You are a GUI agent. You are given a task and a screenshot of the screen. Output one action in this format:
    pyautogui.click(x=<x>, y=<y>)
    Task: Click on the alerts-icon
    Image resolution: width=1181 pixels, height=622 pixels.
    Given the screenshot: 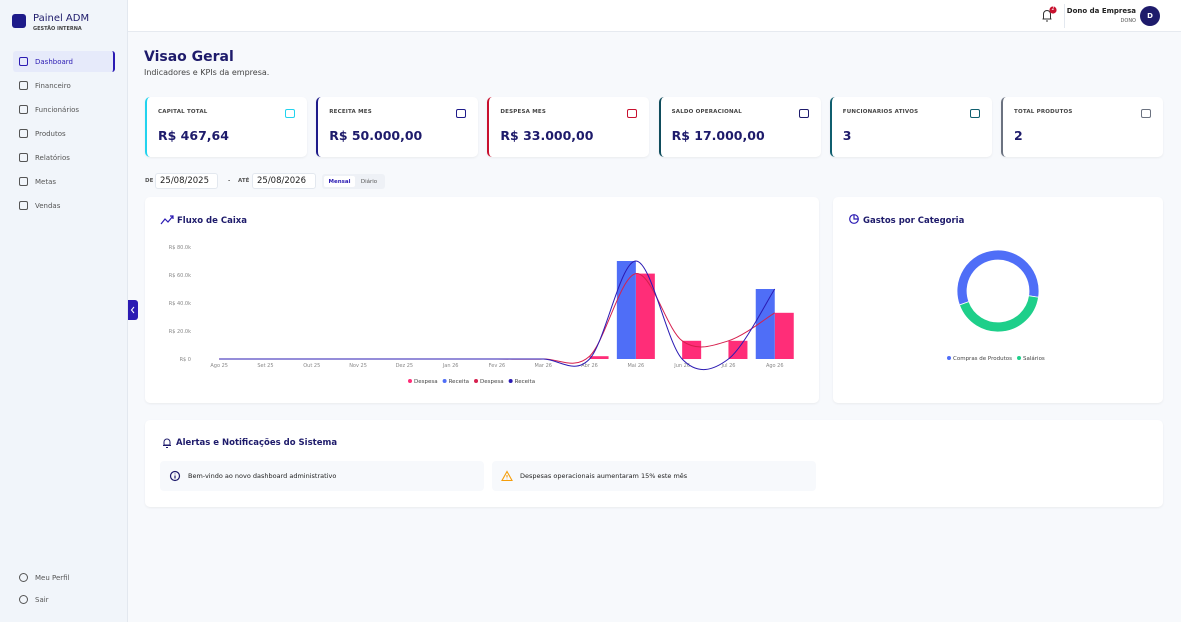 What is the action you would take?
    pyautogui.click(x=167, y=443)
    